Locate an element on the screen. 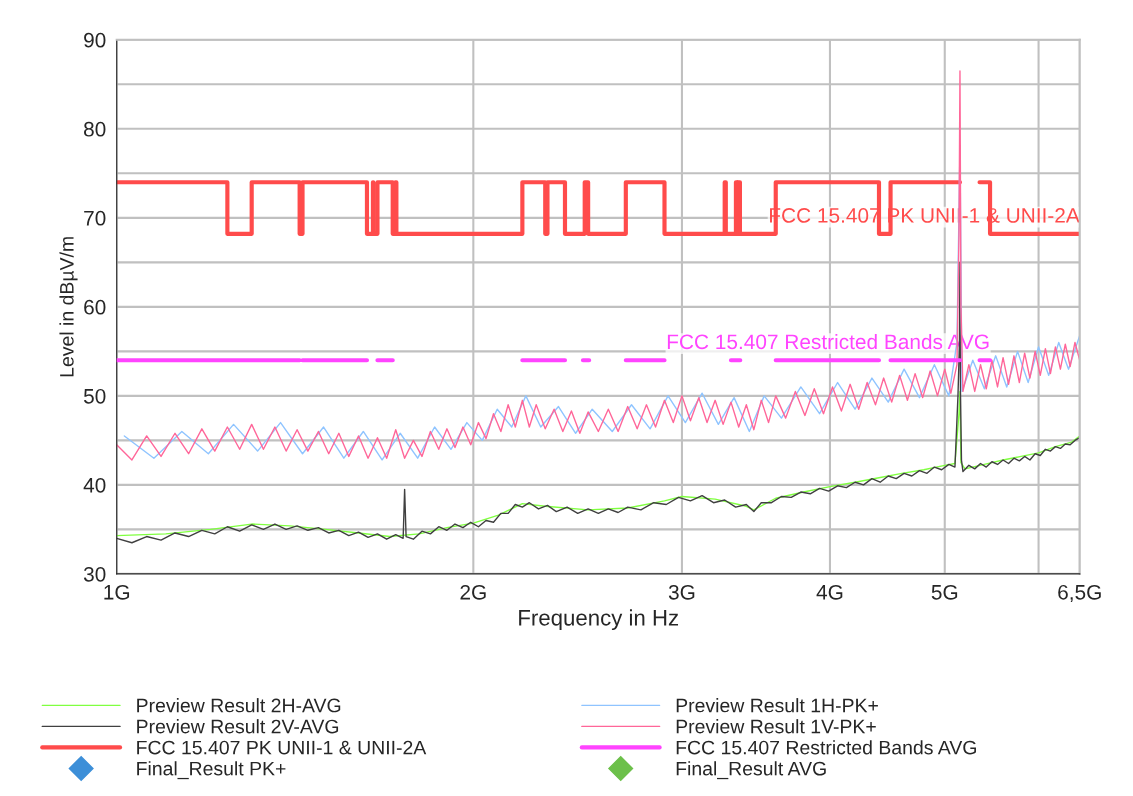 Image resolution: width=1133 pixels, height=796 pixels. y-tick-label: 40 is located at coordinates (94, 485).